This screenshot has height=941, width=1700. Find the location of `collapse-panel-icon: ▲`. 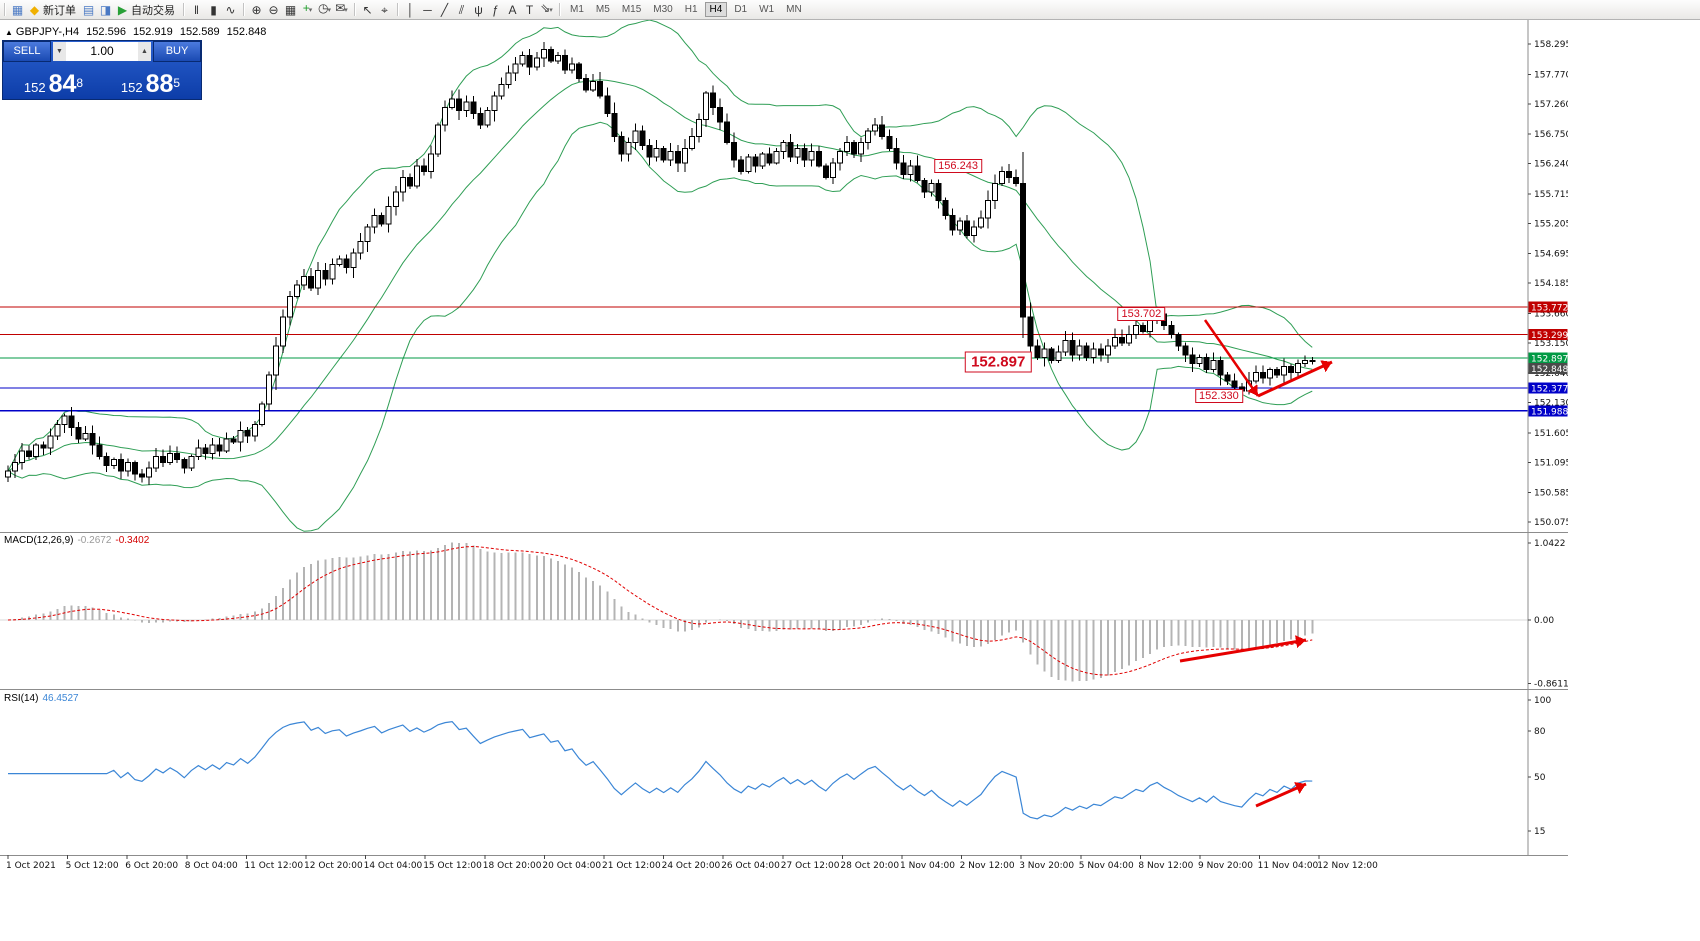

collapse-panel-icon: ▲ is located at coordinates (9, 32).